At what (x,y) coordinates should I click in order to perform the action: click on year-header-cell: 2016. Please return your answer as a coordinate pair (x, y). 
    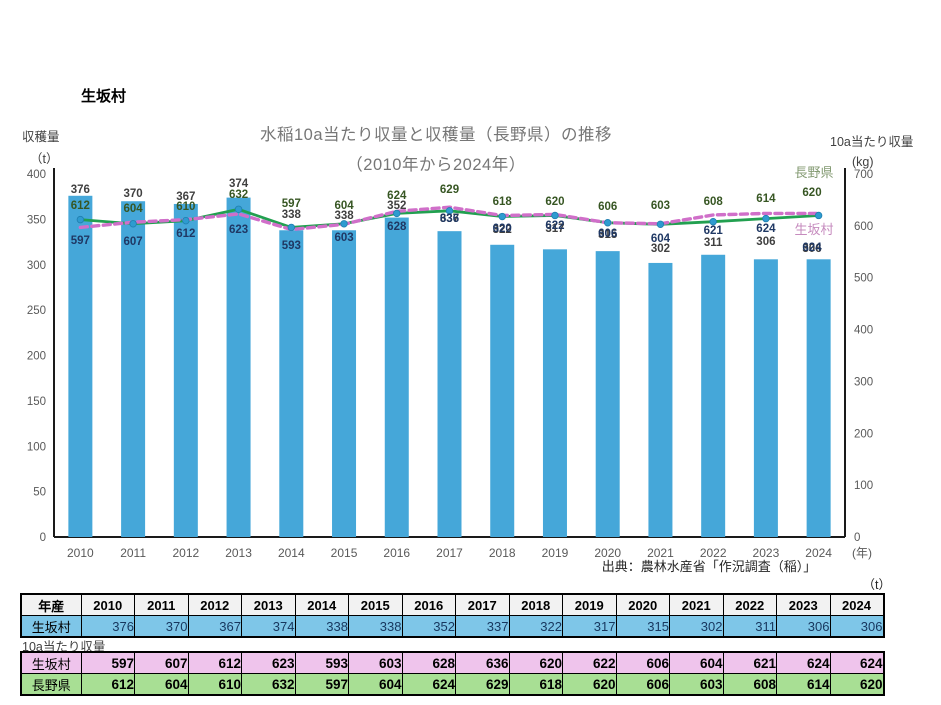
    Looking at the image, I should click on (428, 604).